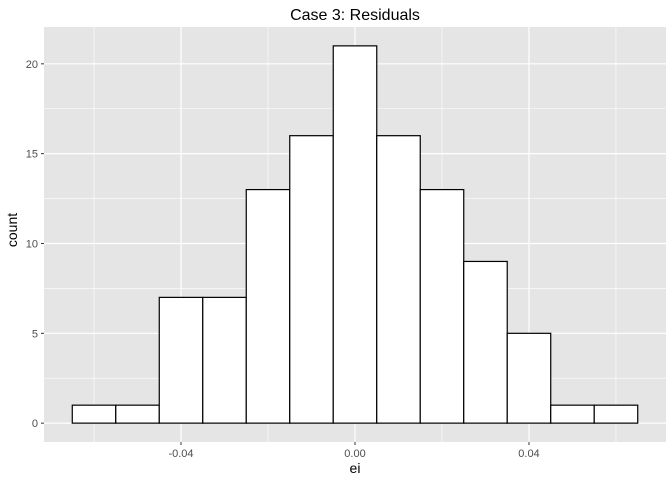 This screenshot has width=672, height=480. What do you see at coordinates (35, 424) in the screenshot?
I see `y-tick-label: 0` at bounding box center [35, 424].